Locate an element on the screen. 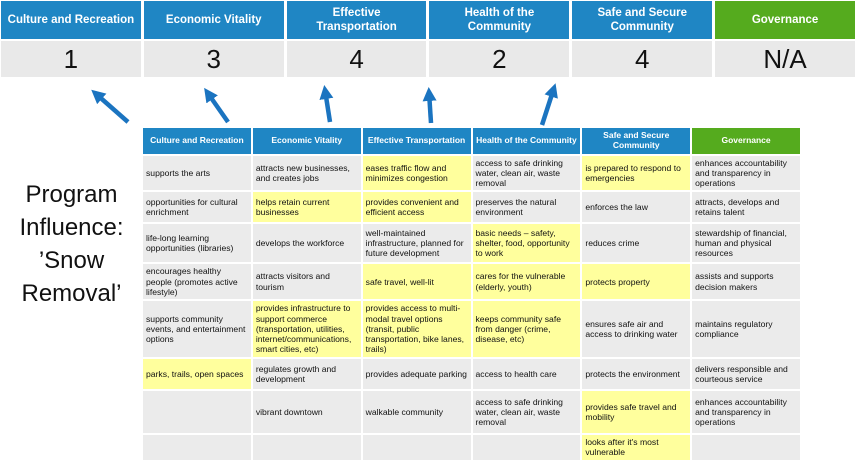 The width and height of the screenshot is (859, 465). program-title-line: Removal’ is located at coordinates (71, 294).